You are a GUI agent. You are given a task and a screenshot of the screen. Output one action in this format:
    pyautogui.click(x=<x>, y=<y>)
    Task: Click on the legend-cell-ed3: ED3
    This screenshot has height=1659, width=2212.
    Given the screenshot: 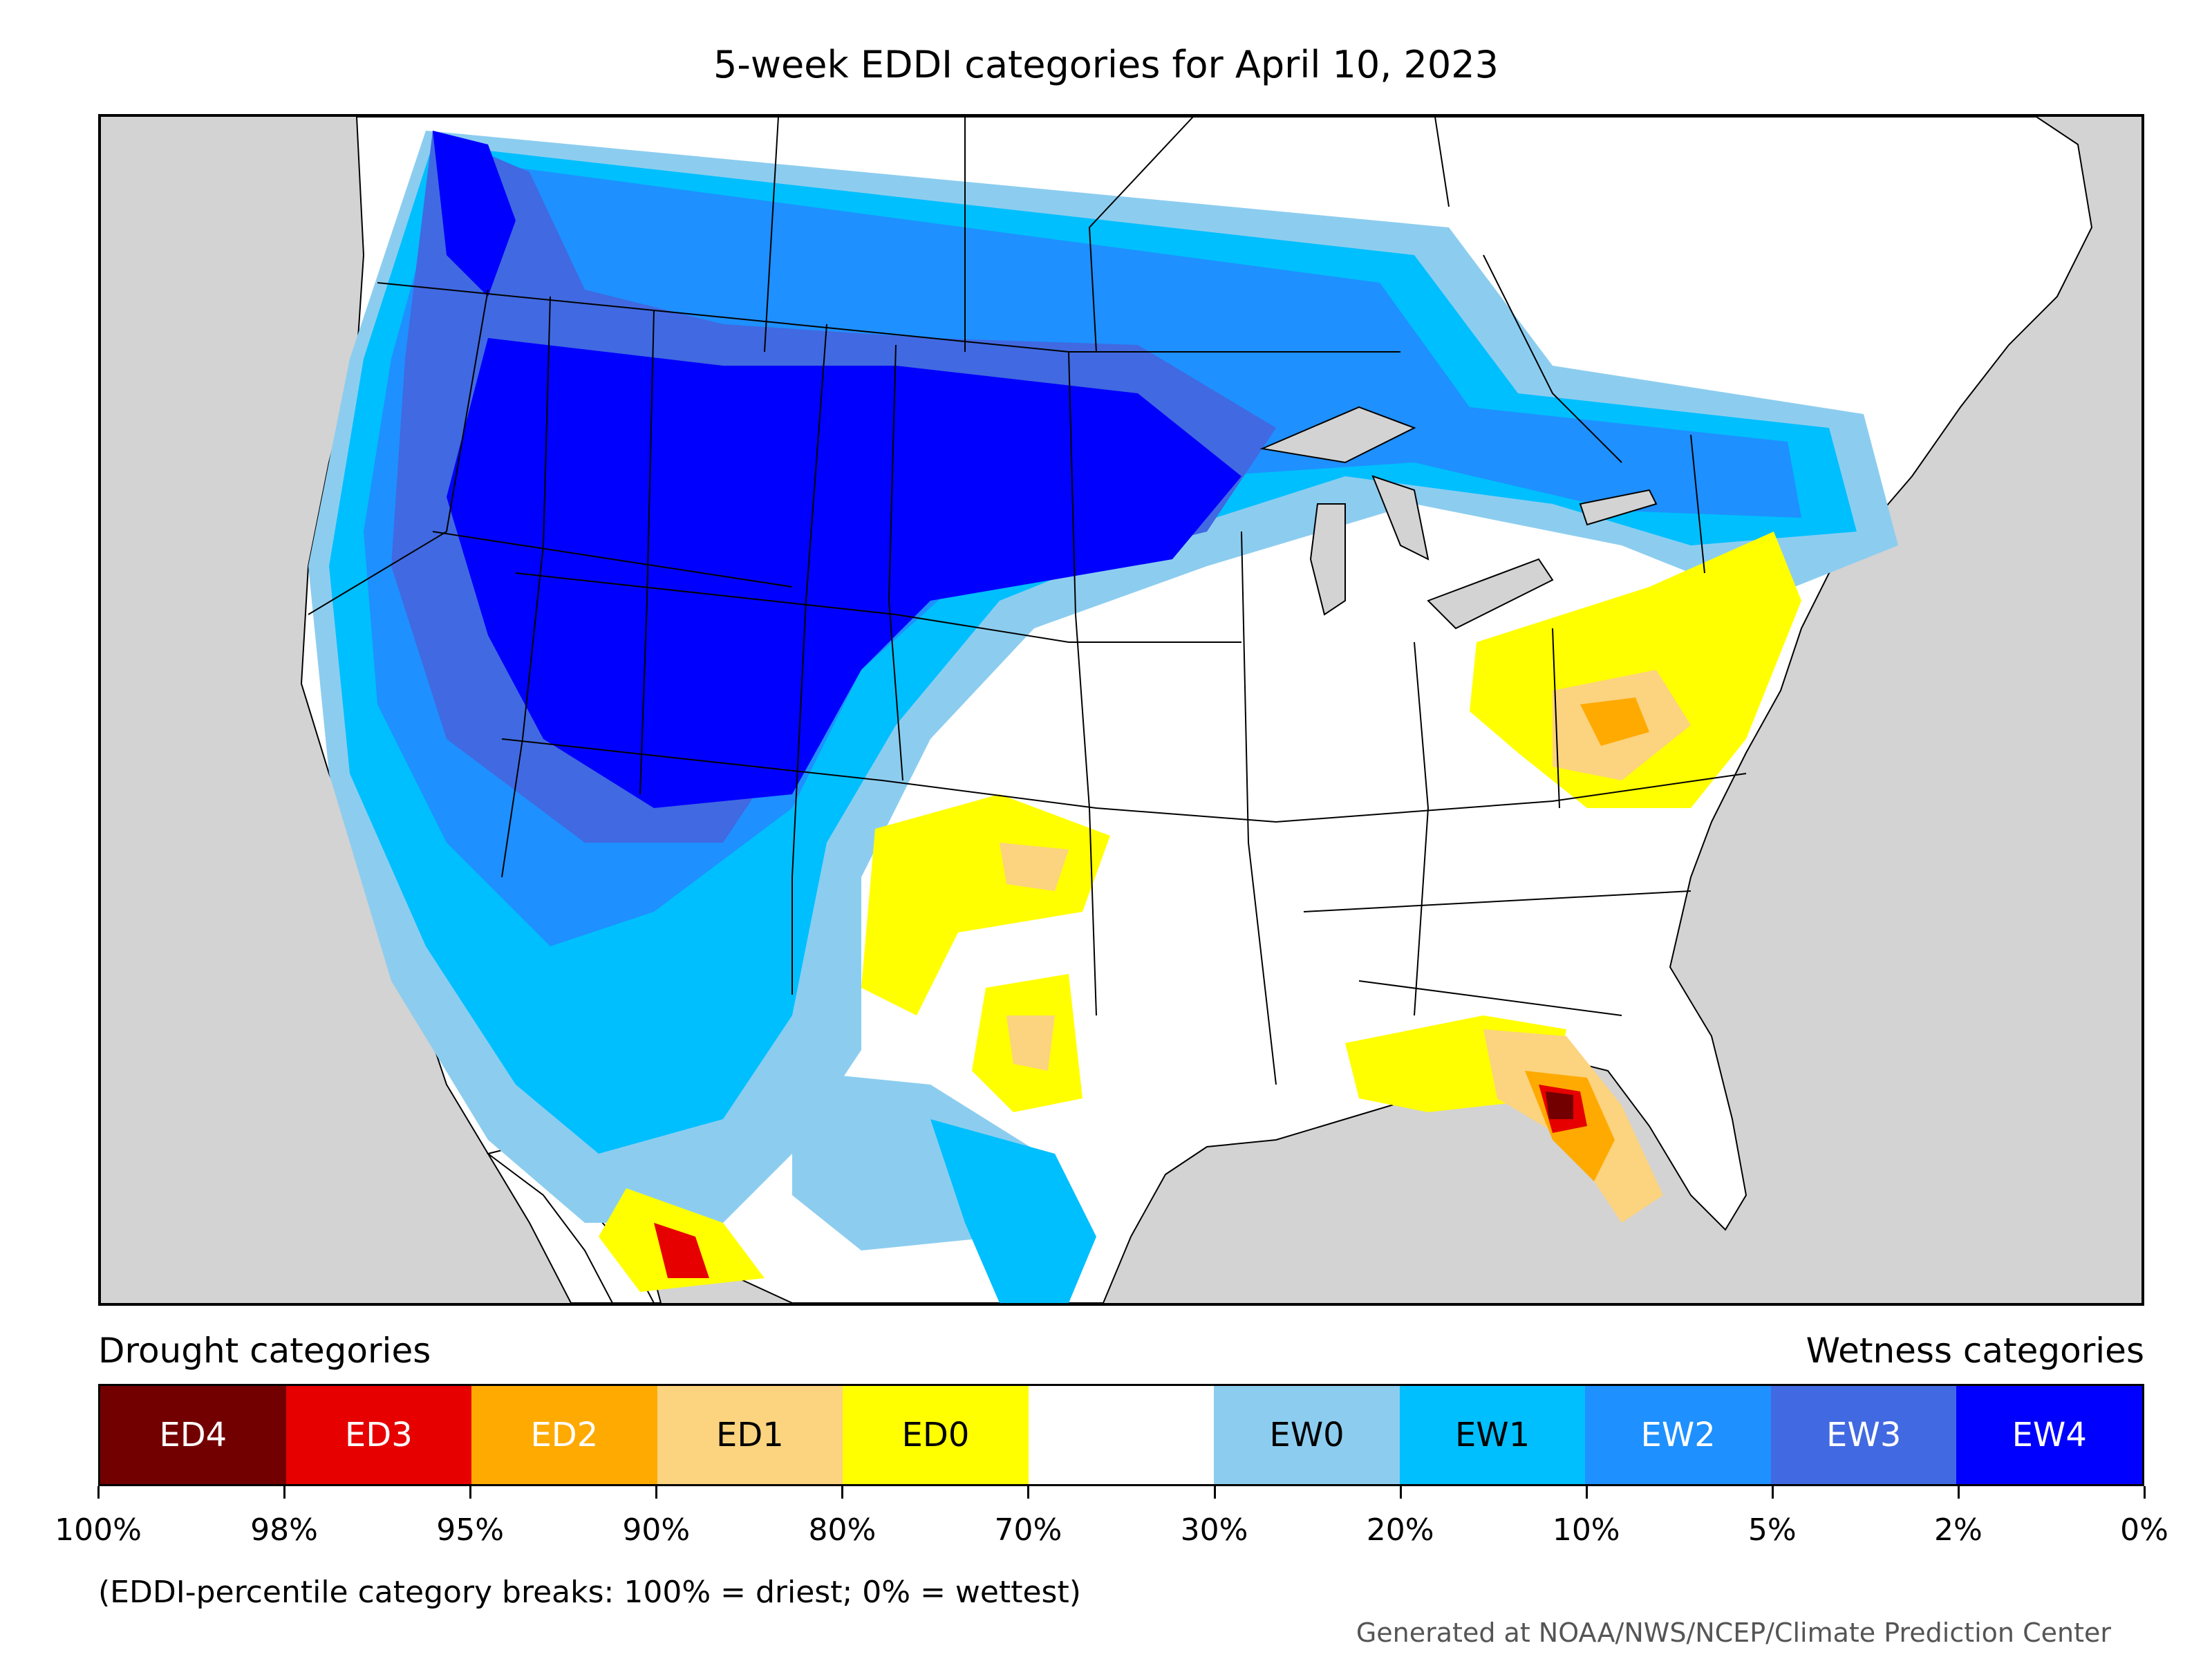 What is the action you would take?
    pyautogui.click(x=378, y=1435)
    